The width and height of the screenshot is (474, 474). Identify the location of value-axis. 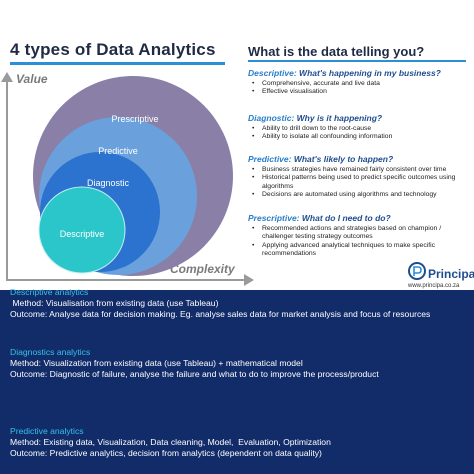
(7, 180).